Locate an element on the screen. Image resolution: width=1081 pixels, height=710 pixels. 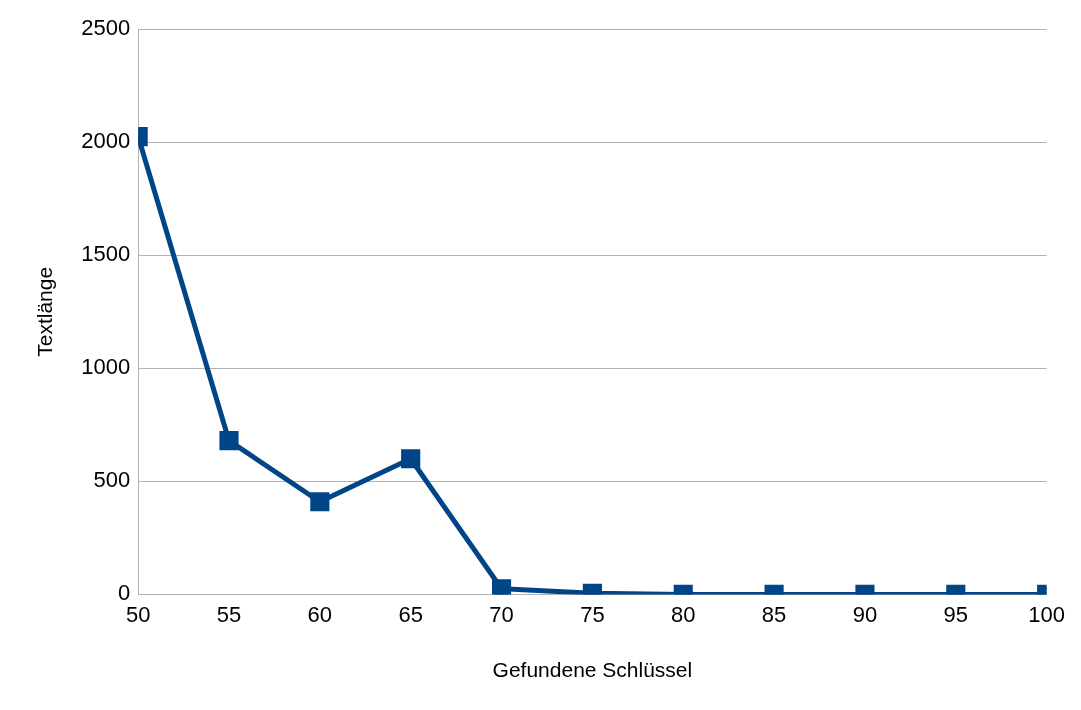
x-tick-label: 80 is located at coordinates (683, 614).